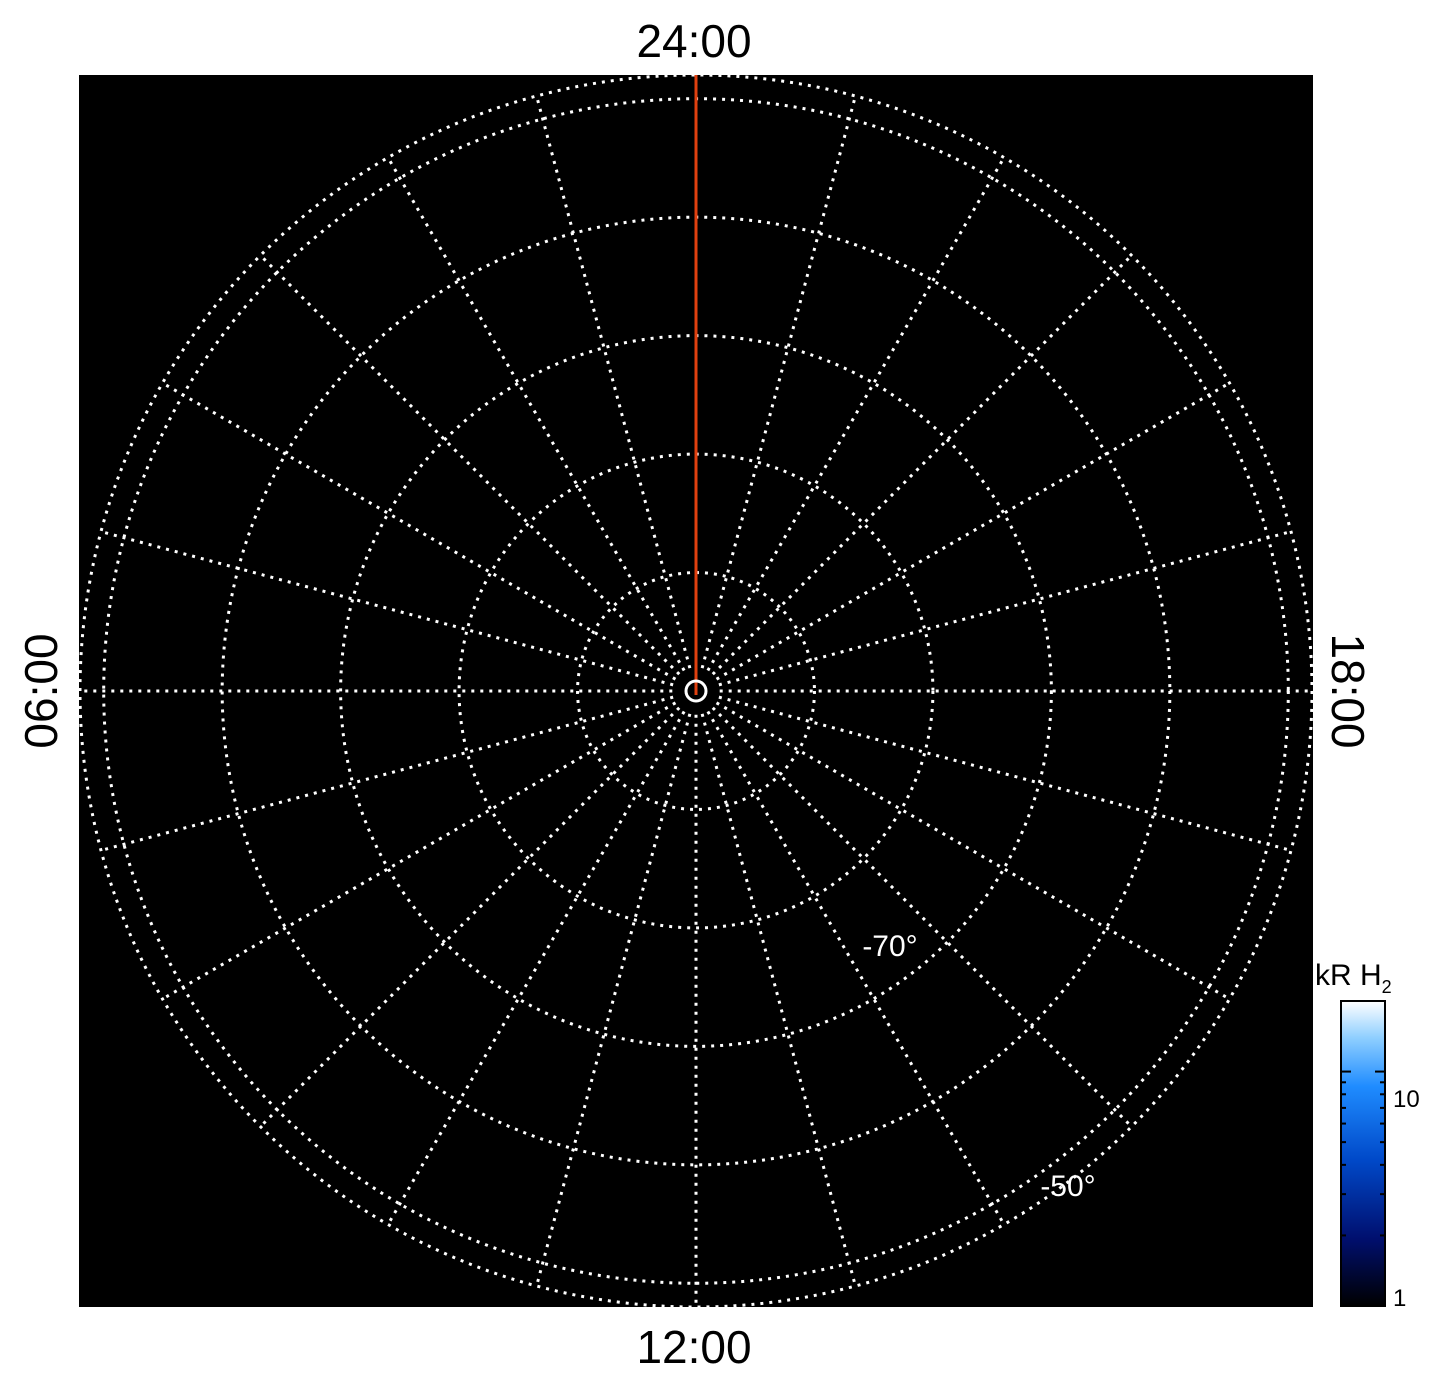 Image resolution: width=1447 pixels, height=1384 pixels. Describe the element at coordinates (889, 946) in the screenshot. I see `latitude-label-70: -70°` at that location.